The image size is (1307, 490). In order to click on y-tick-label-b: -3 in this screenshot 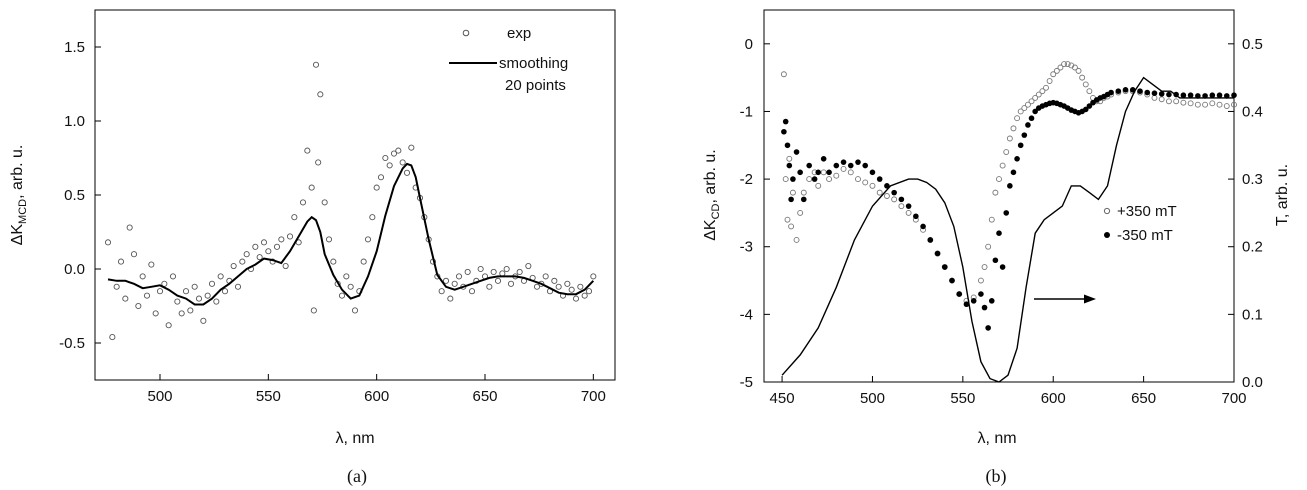, I will do `click(746, 247)`.